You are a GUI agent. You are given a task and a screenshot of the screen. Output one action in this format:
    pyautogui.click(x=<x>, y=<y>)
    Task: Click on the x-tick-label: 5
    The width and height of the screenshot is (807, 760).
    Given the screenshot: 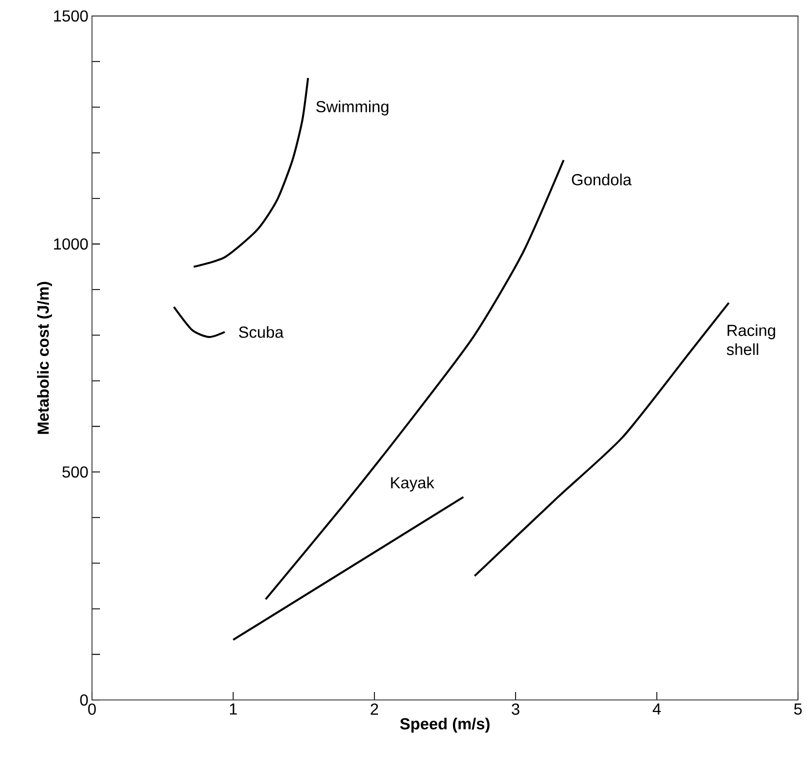 What is the action you would take?
    pyautogui.click(x=798, y=709)
    